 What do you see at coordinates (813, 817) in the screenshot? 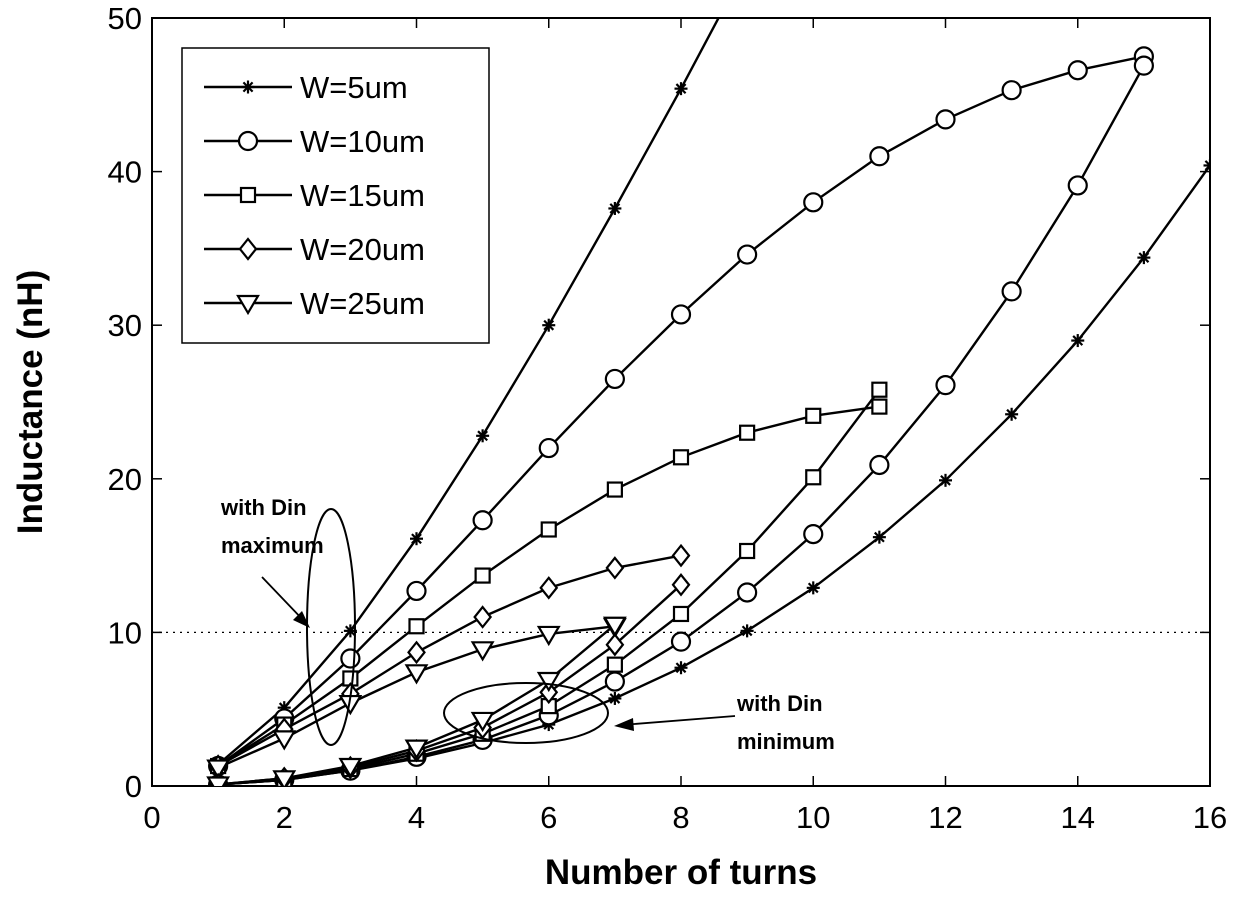
I see `x-tick-label: 10` at bounding box center [813, 817].